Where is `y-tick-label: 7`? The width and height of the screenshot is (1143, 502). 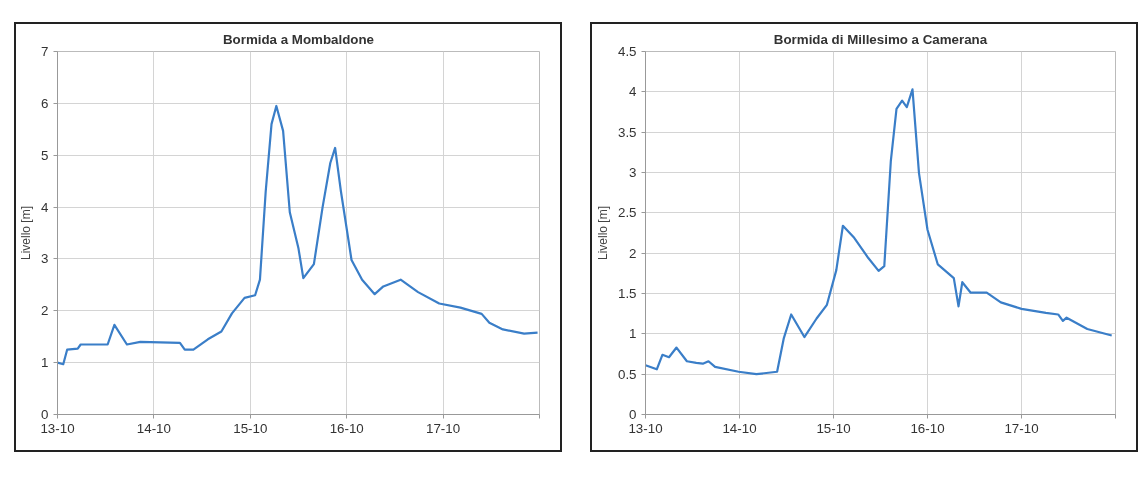 y-tick-label: 7 is located at coordinates (45, 51).